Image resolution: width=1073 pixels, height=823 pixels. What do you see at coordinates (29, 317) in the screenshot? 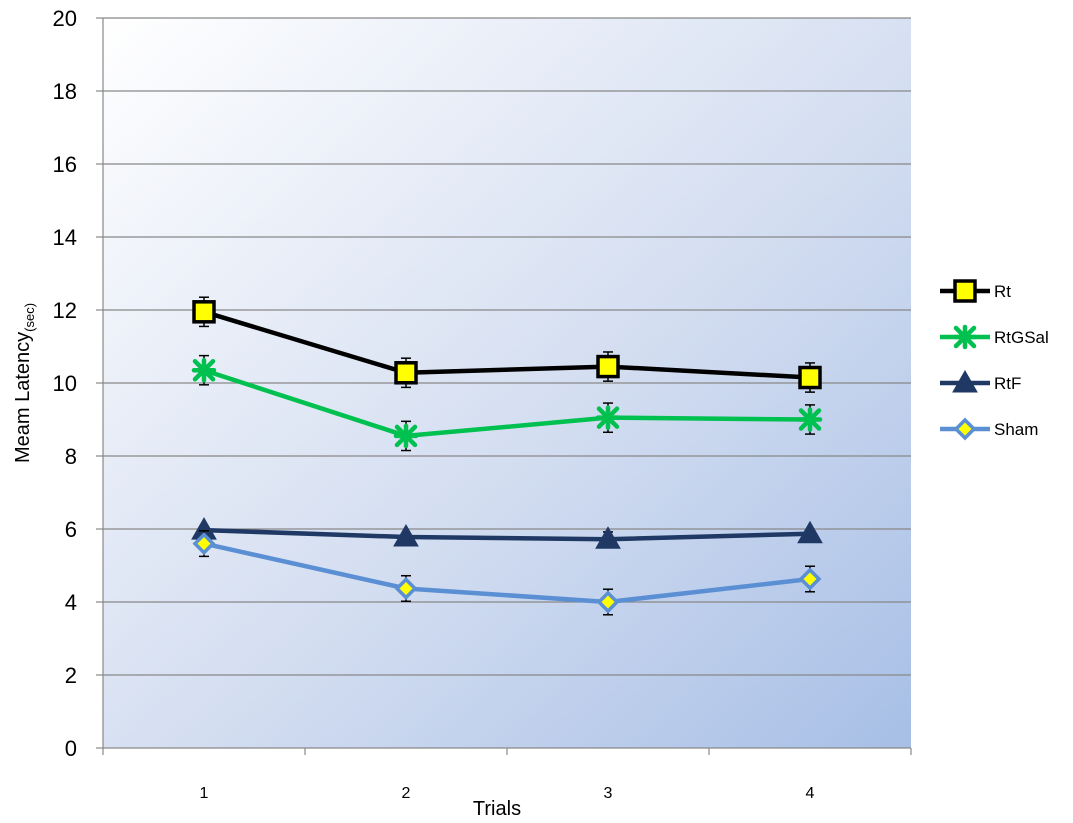
I see `y-axis-title-sub: (sec)` at bounding box center [29, 317].